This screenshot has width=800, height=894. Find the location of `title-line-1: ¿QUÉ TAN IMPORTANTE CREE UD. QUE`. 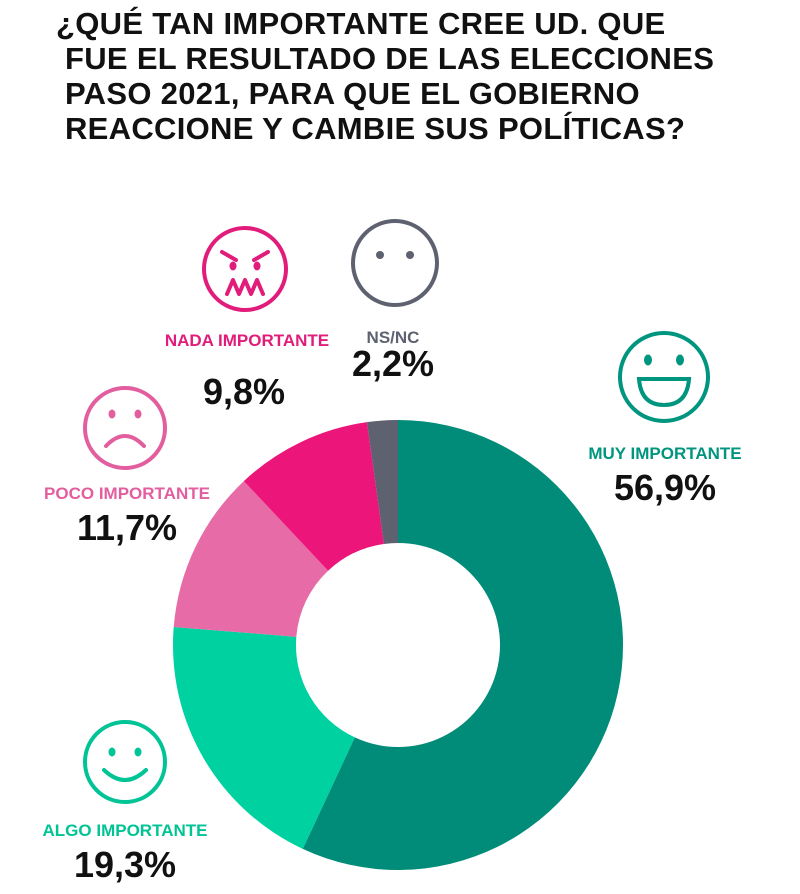

title-line-1: ¿QUÉ TAN IMPORTANTE CREE UD. QUE is located at coordinates (361, 23).